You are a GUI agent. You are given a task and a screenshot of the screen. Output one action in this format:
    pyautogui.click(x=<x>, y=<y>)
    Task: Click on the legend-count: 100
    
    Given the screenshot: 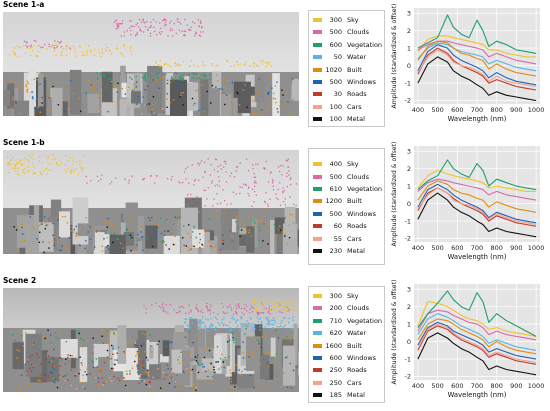 What is the action you would take?
    pyautogui.click(x=335, y=119)
    